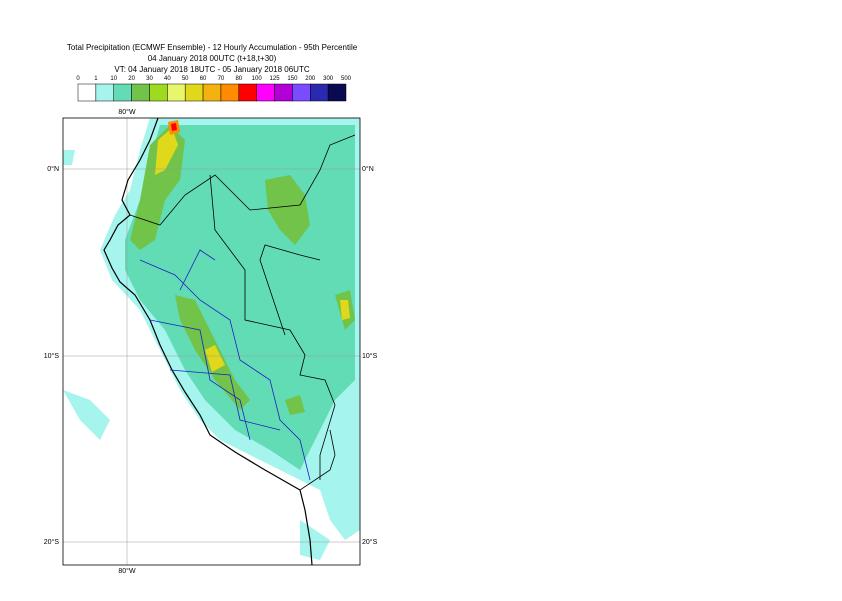 The image size is (842, 601). What do you see at coordinates (149, 79) in the screenshot?
I see `legend-label: 30` at bounding box center [149, 79].